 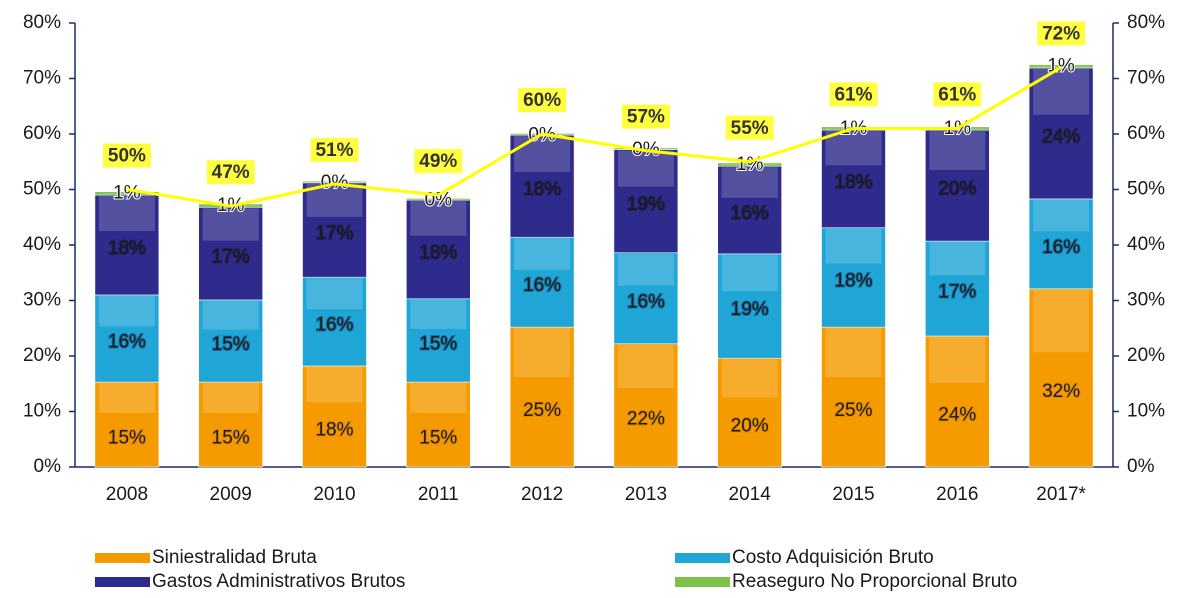 I want to click on total-label: 61%, so click(x=853, y=94).